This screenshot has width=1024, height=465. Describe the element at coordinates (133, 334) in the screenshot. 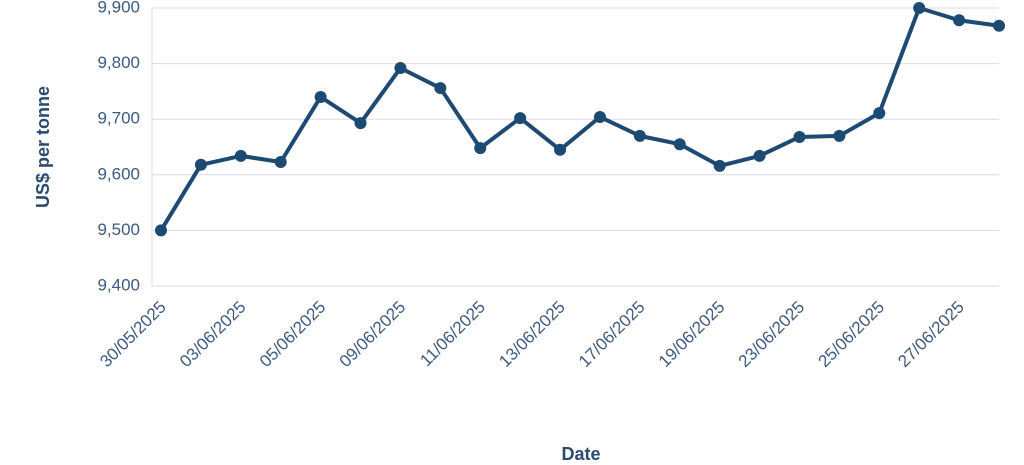

I see `x-tick-label: 30/05/2025` at that location.